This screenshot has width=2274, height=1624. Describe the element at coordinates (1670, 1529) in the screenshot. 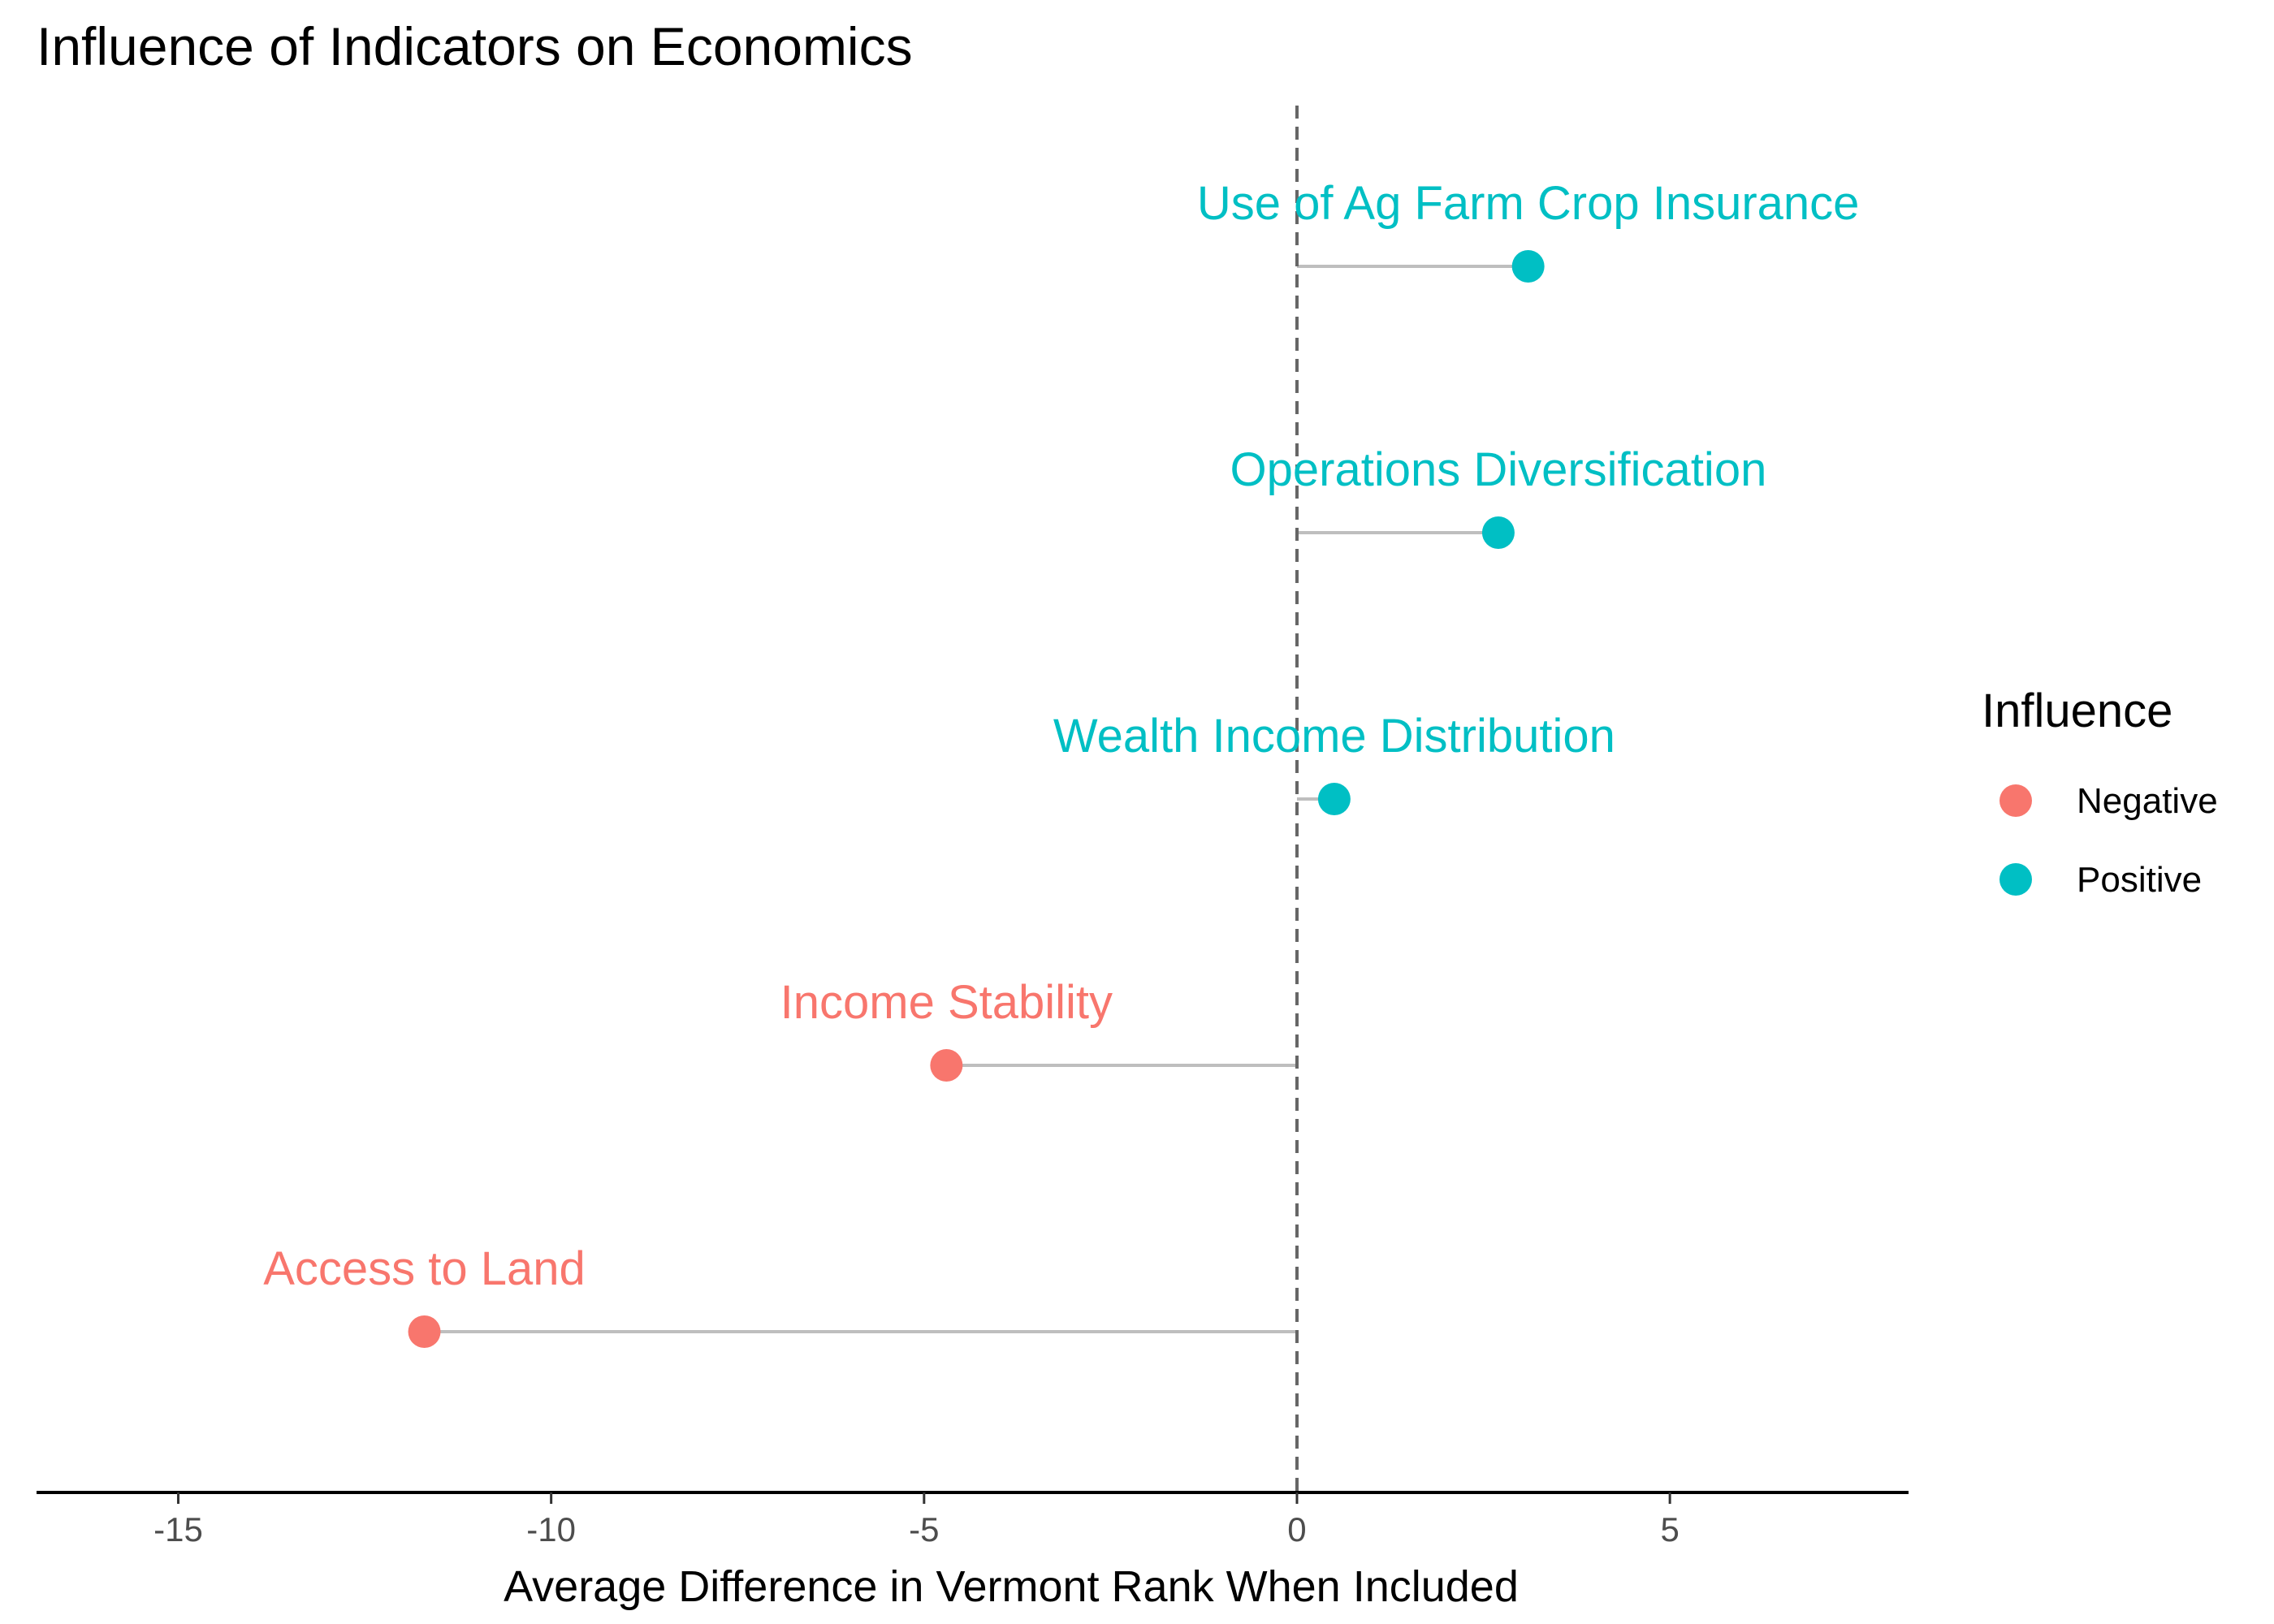

I see `x-tick-label: 5` at that location.